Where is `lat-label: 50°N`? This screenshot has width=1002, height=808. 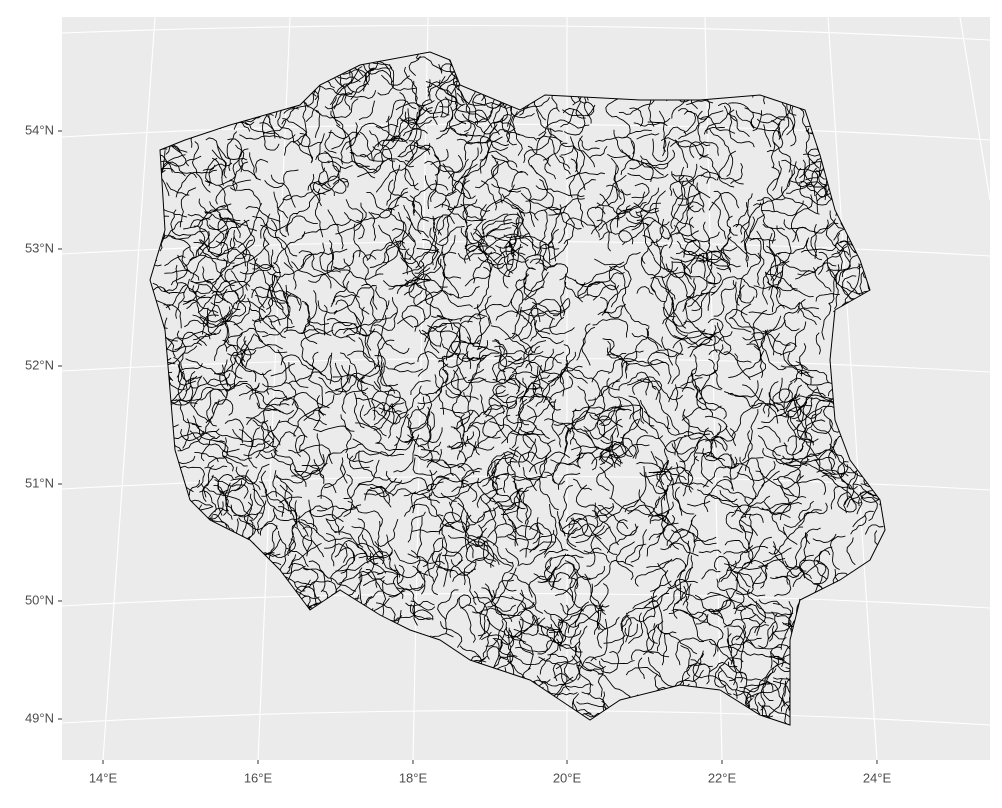
lat-label: 50°N is located at coordinates (39, 599).